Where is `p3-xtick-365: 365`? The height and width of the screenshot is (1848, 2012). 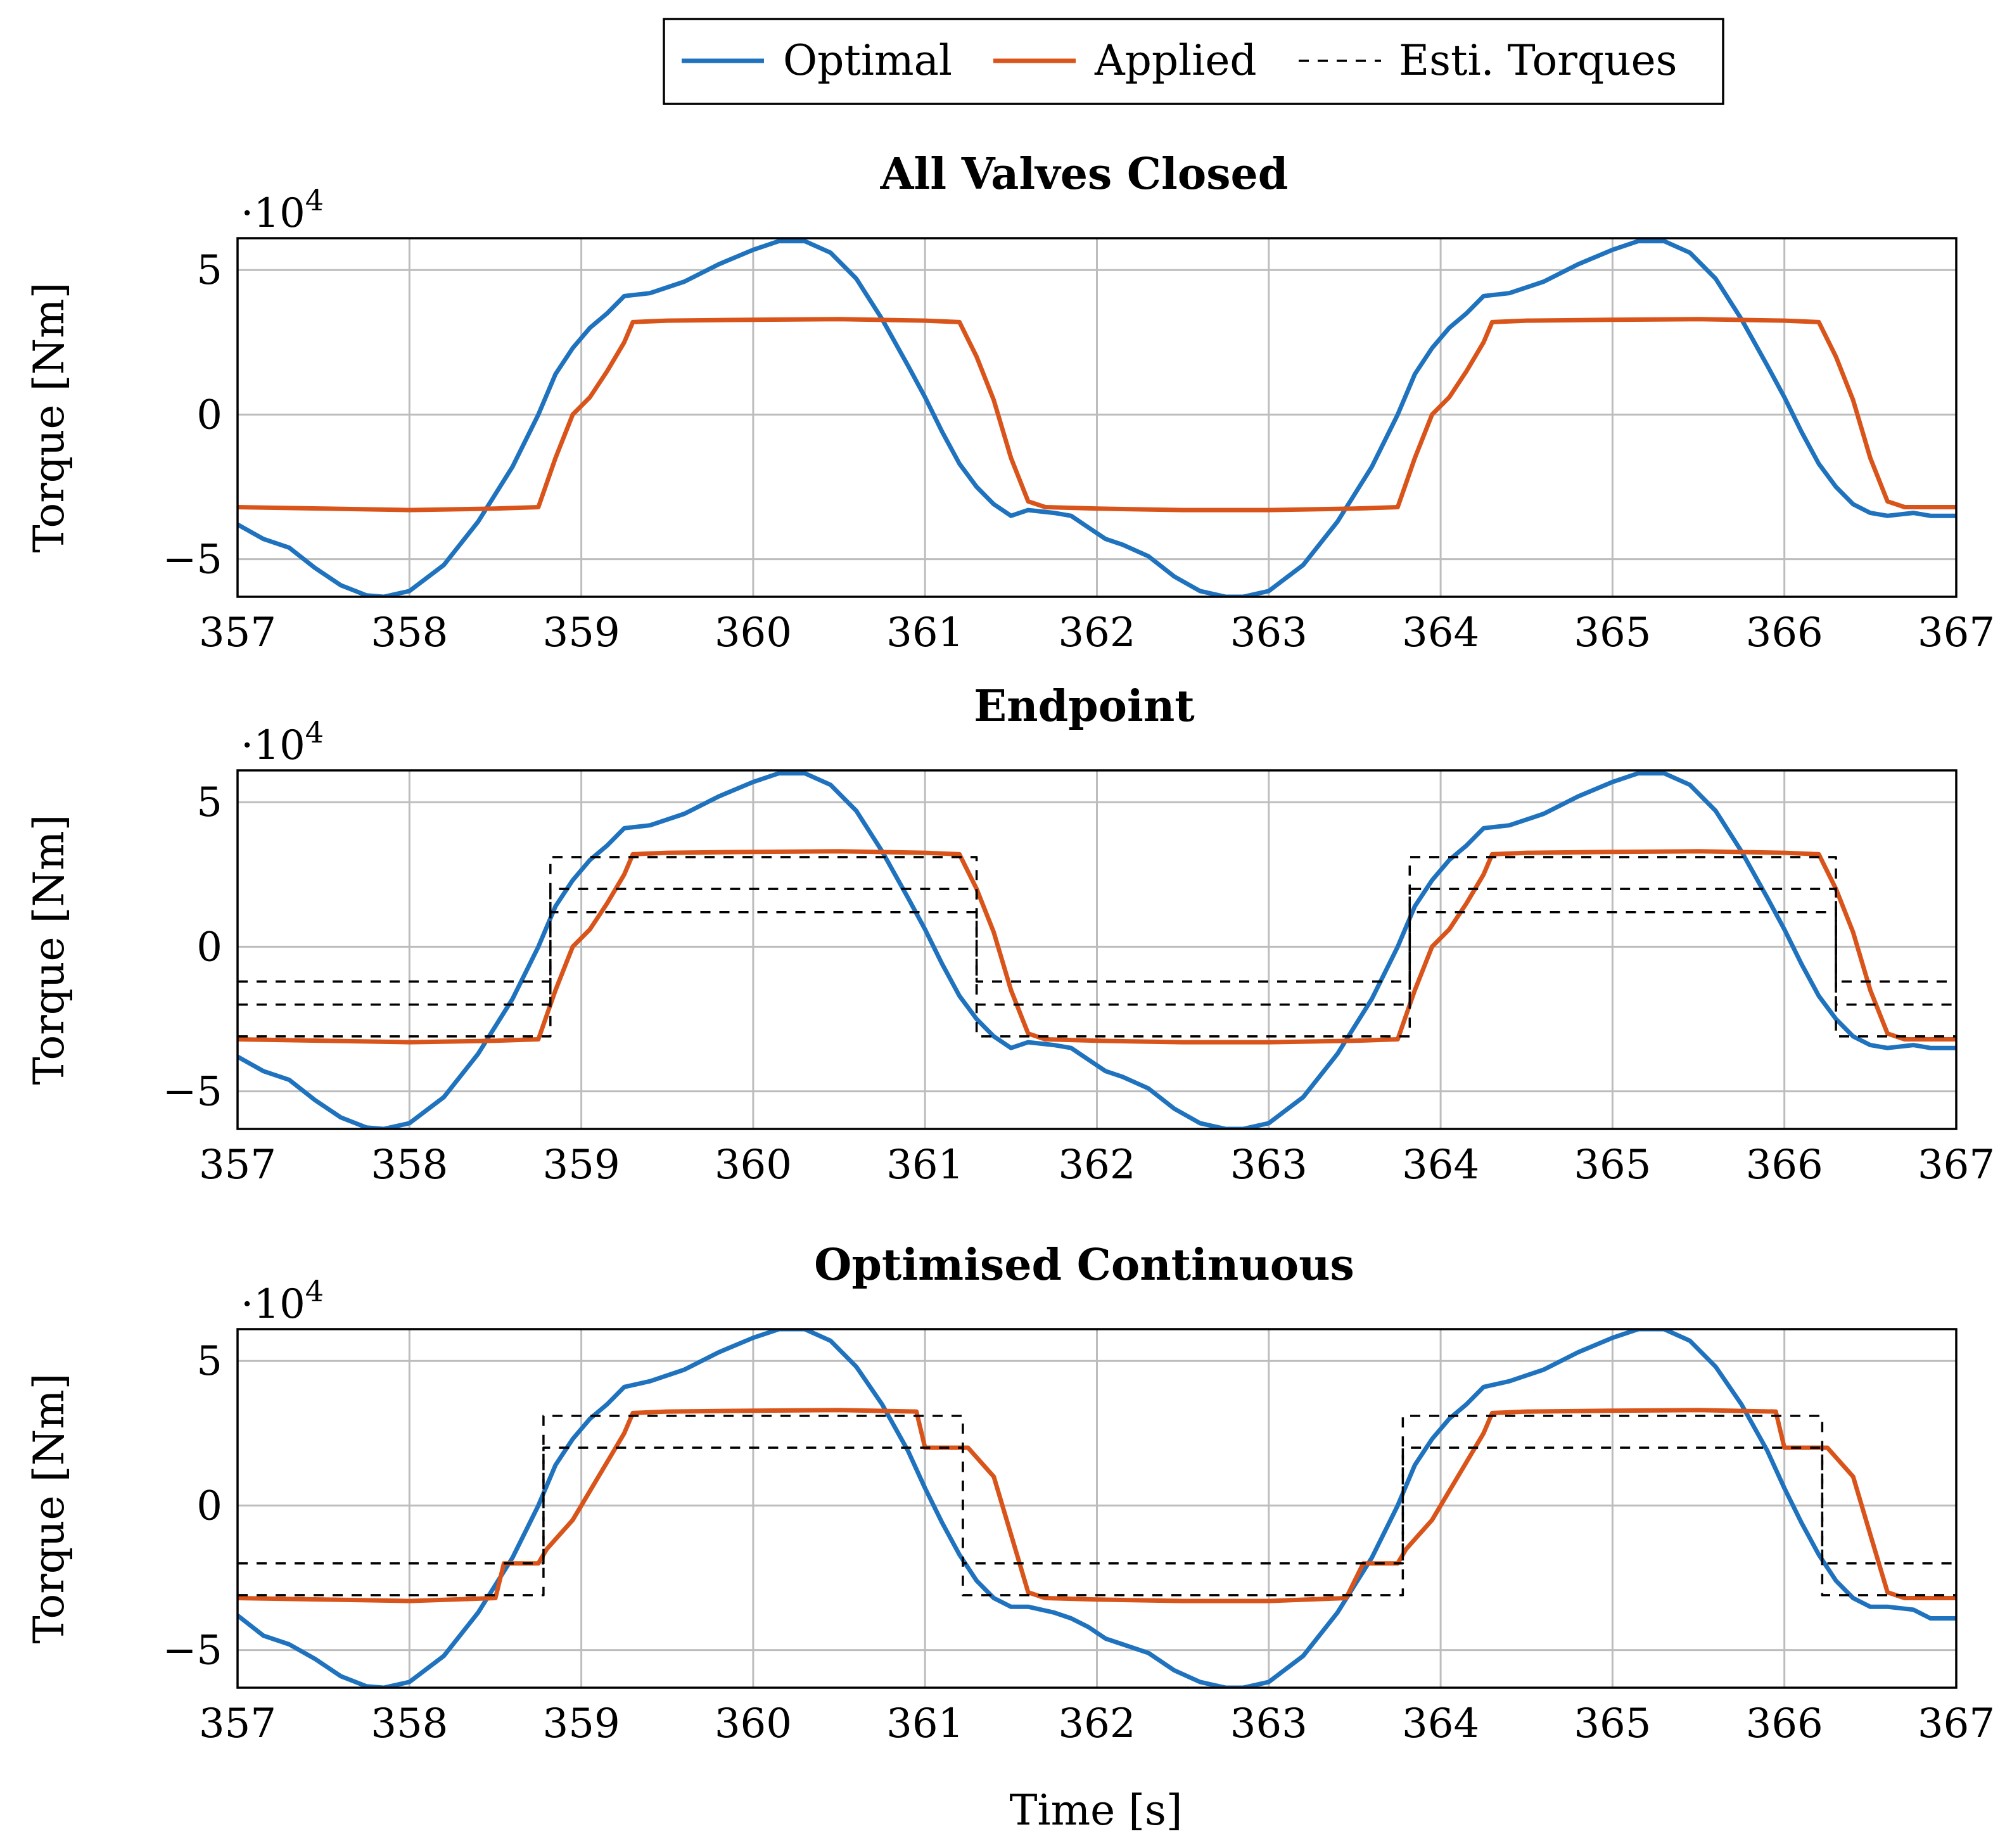
p3-xtick-365: 365 is located at coordinates (1612, 1723).